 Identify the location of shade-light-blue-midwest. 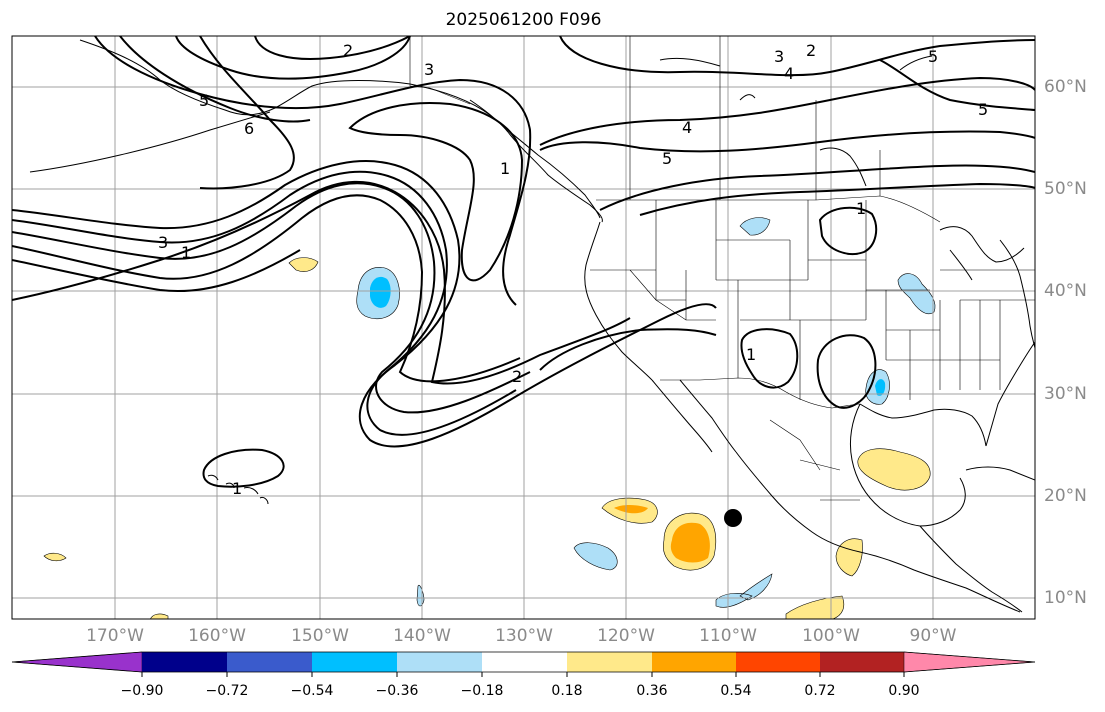
(916, 294).